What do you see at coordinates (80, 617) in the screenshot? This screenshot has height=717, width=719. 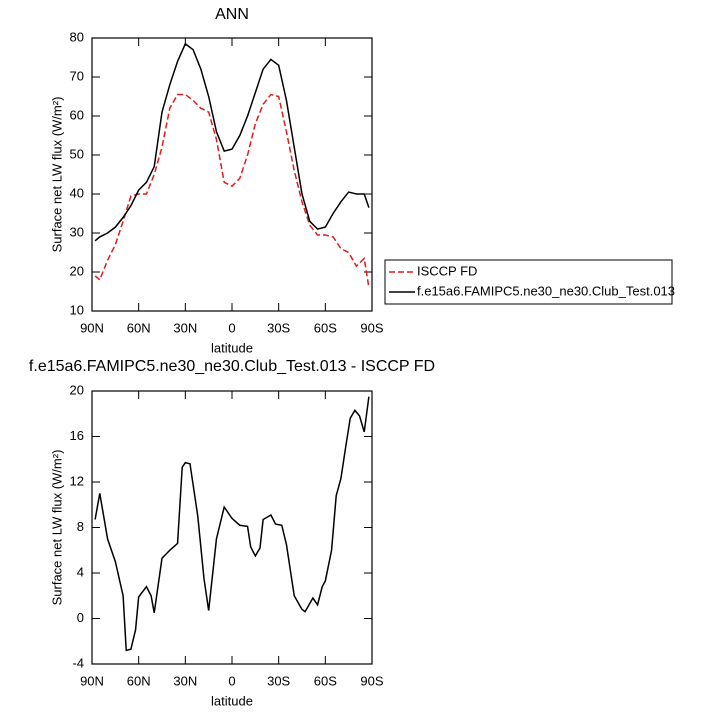 I see `y-tick-label: 0` at bounding box center [80, 617].